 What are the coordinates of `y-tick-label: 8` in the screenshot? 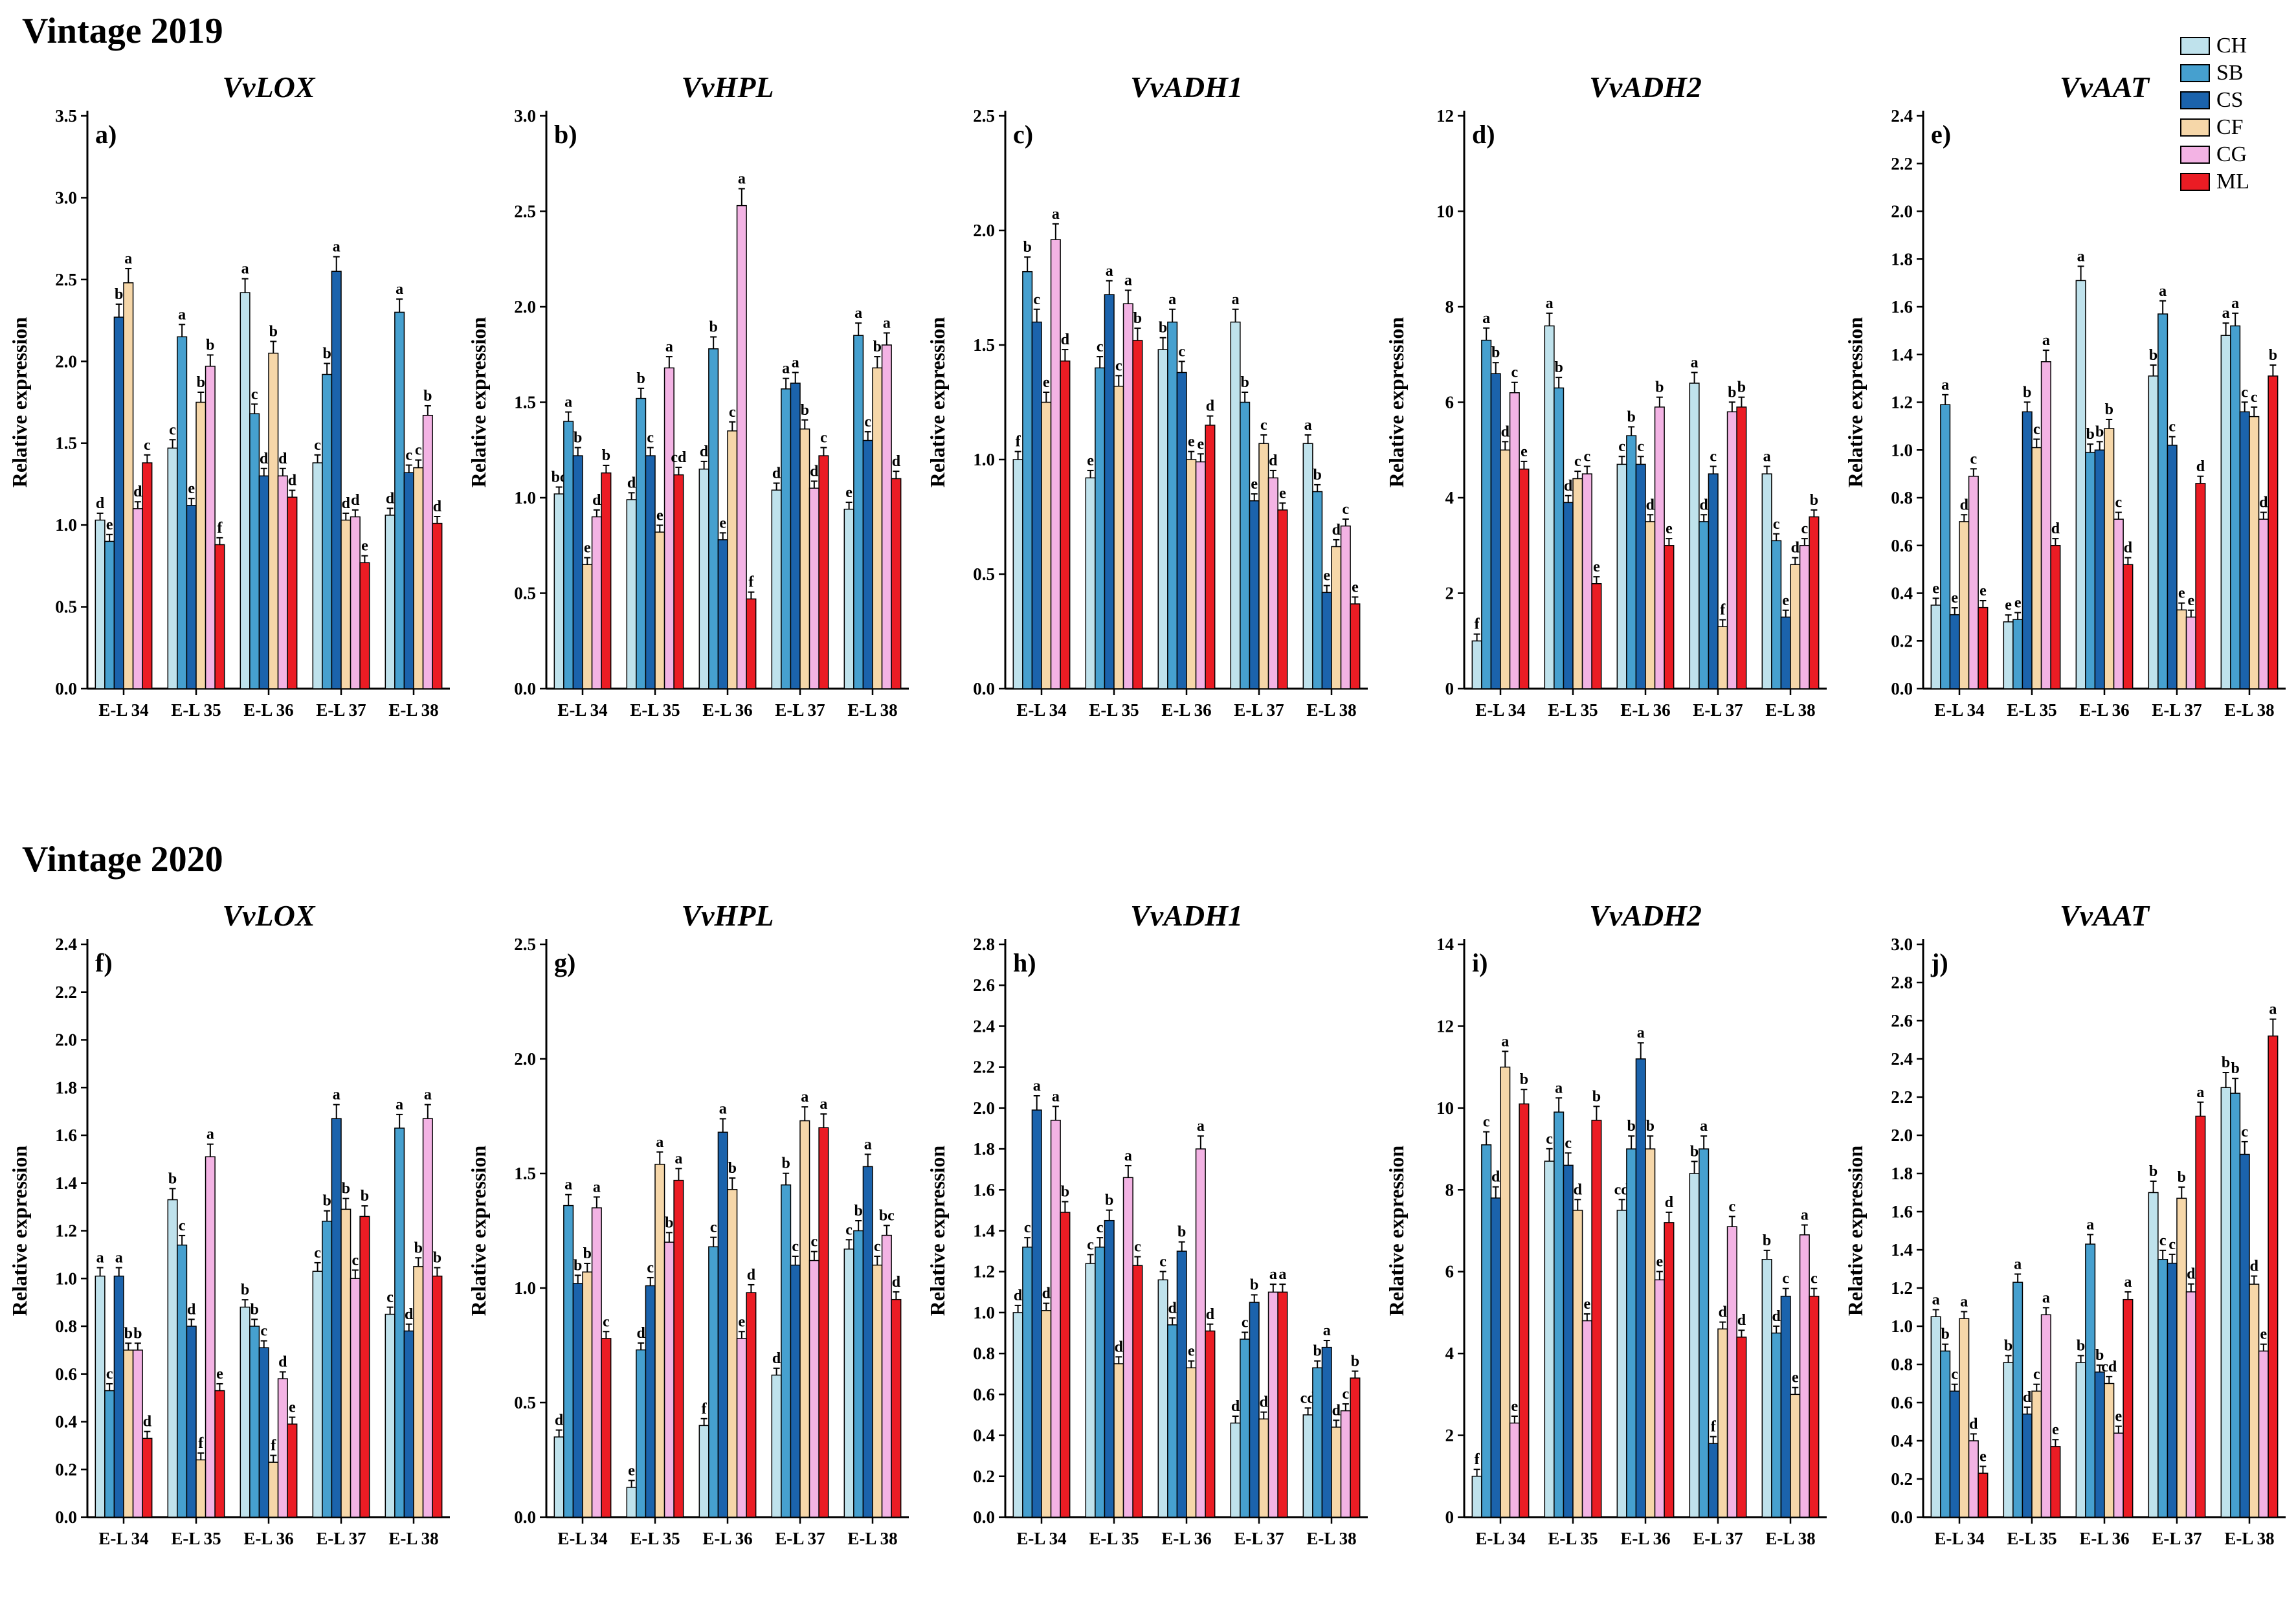 It's located at (1450, 307).